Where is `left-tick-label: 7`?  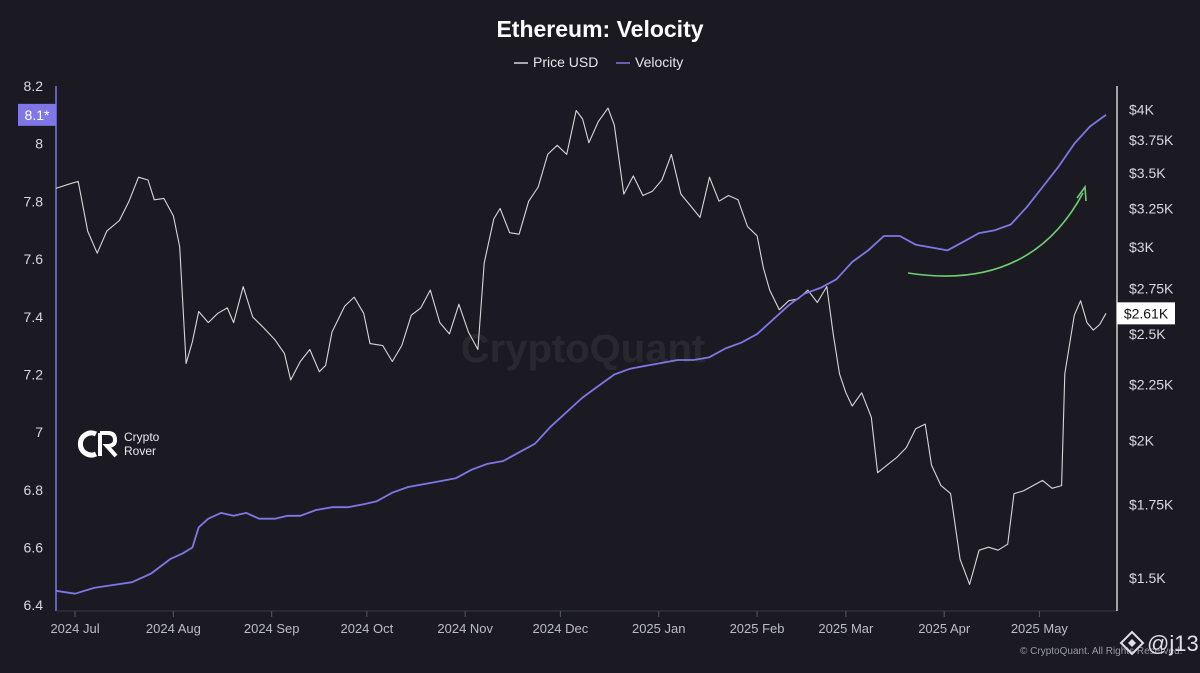
left-tick-label: 7 is located at coordinates (39, 432).